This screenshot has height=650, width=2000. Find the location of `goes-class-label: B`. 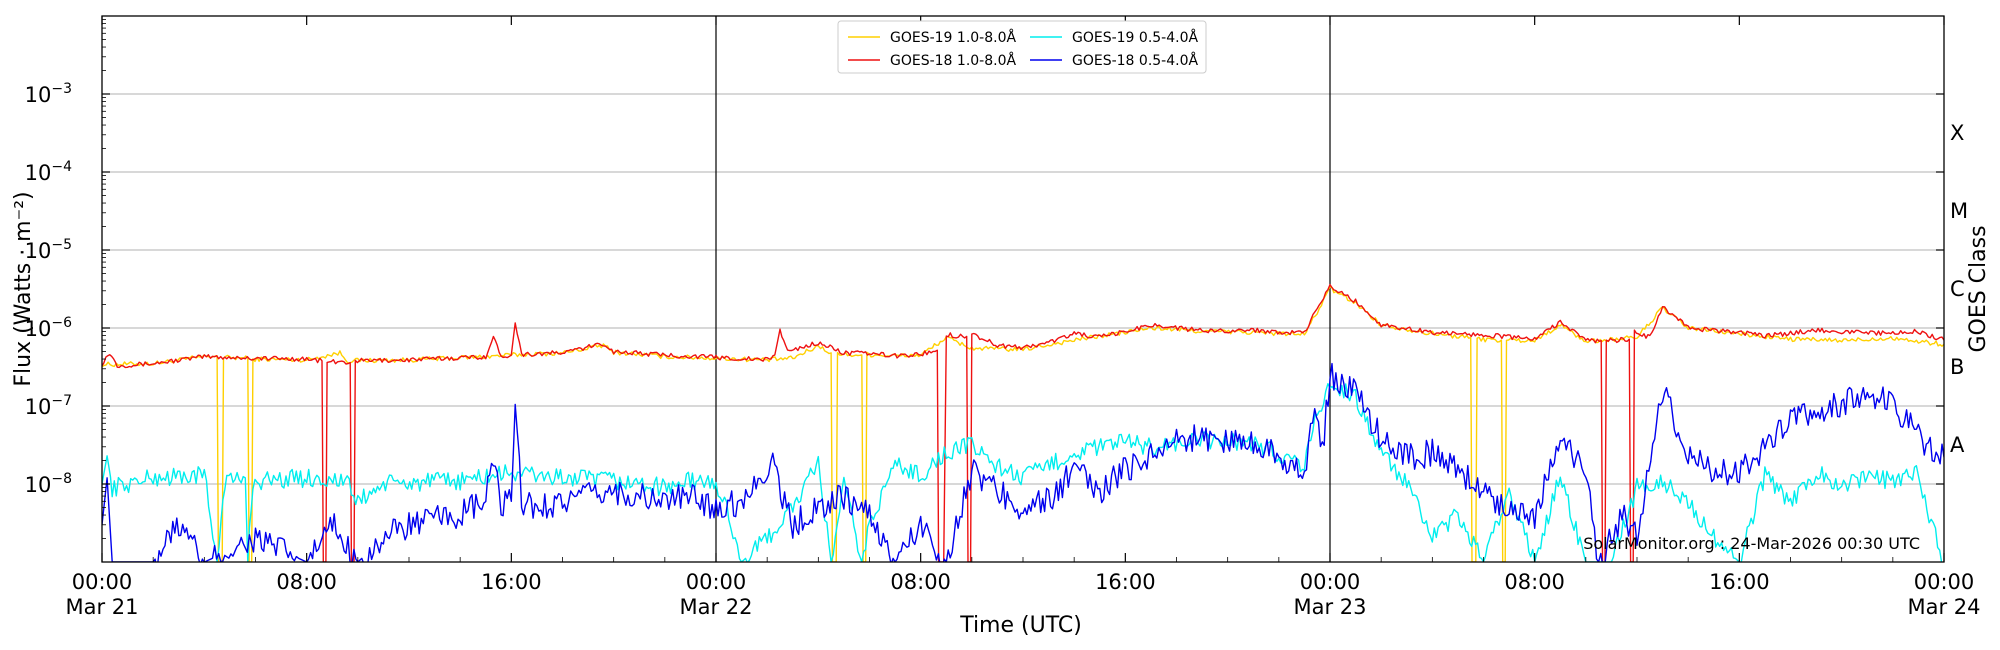

goes-class-label: B is located at coordinates (1957, 367).